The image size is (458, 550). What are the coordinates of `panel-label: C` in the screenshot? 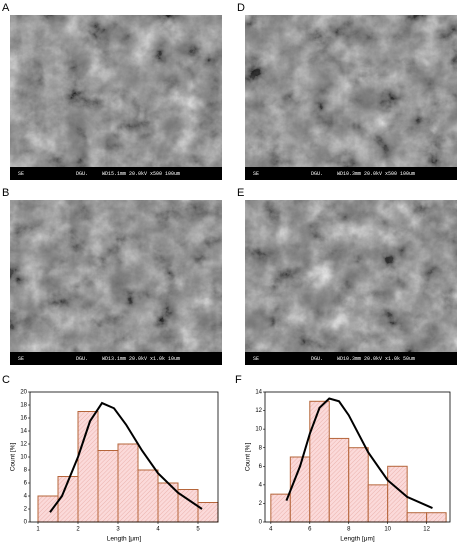 It's located at (6, 380).